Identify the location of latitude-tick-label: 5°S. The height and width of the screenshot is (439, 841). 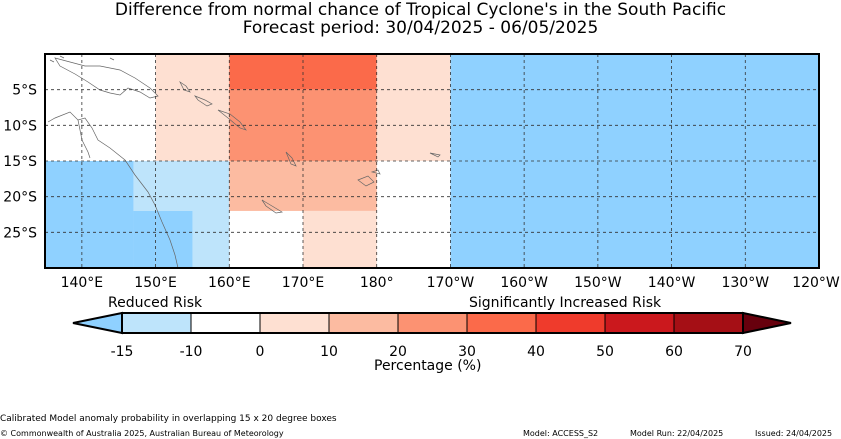
(24, 91).